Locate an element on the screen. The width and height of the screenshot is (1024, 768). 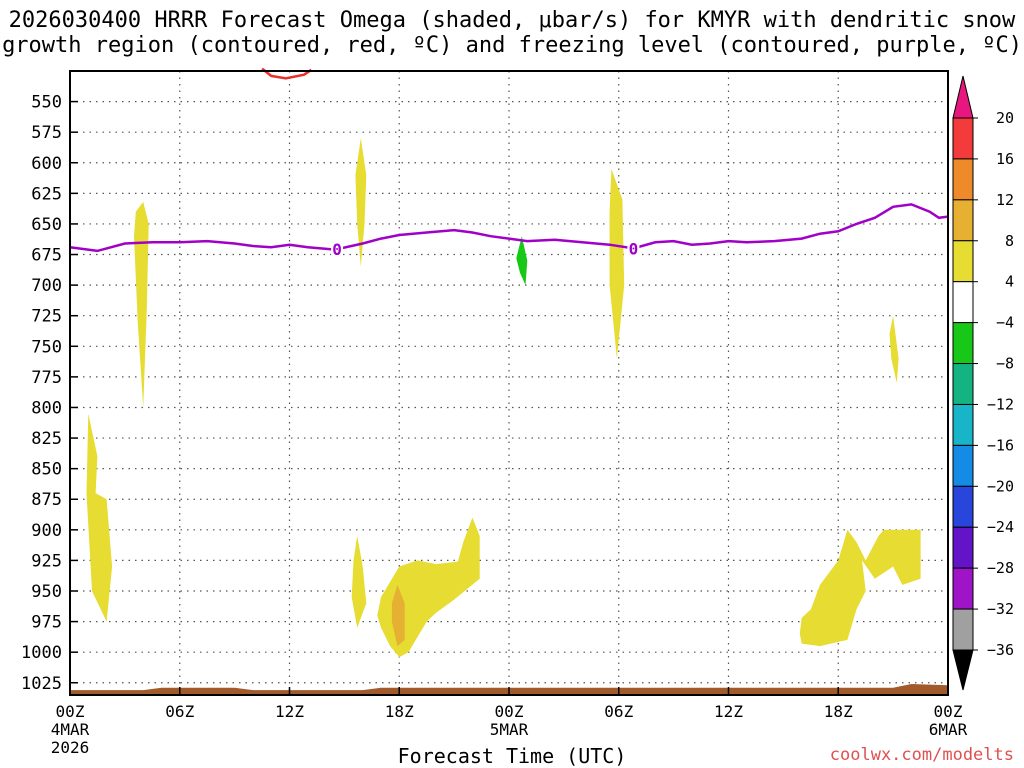
x-tick-year-label: 2026 is located at coordinates (70, 747).